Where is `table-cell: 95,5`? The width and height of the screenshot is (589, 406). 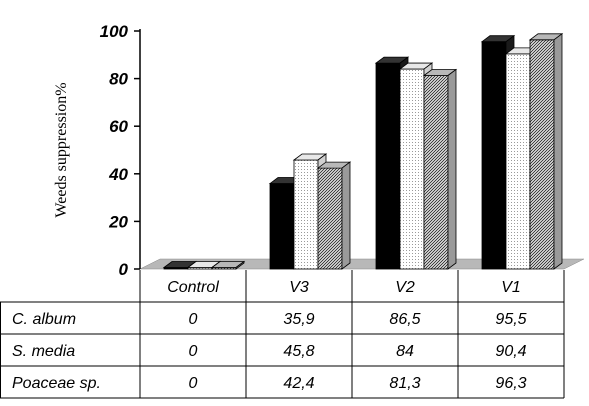
table-cell: 95,5 is located at coordinates (510, 319).